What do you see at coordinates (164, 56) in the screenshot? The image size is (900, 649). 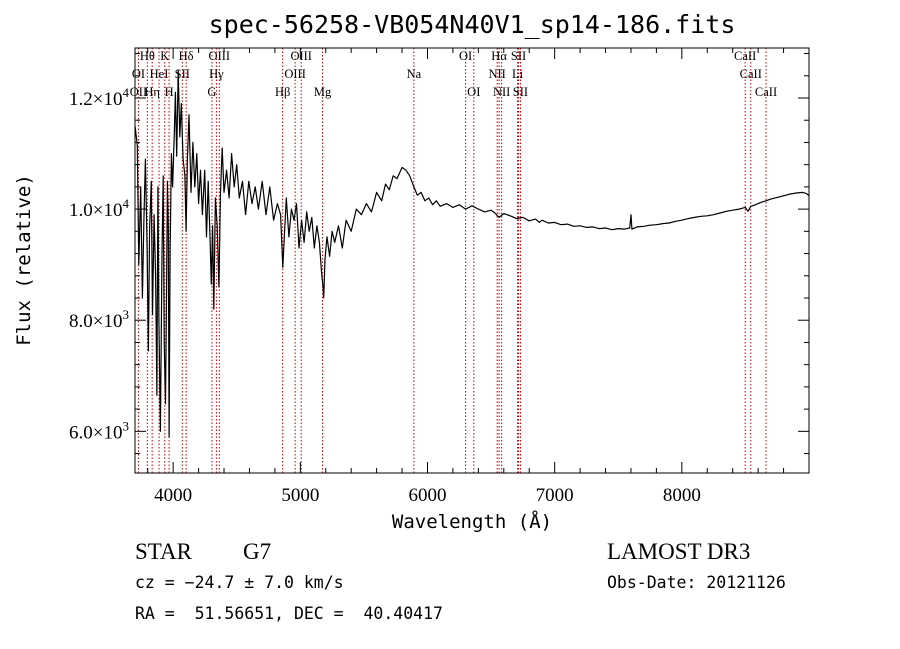 I see `line-label-1: K` at bounding box center [164, 56].